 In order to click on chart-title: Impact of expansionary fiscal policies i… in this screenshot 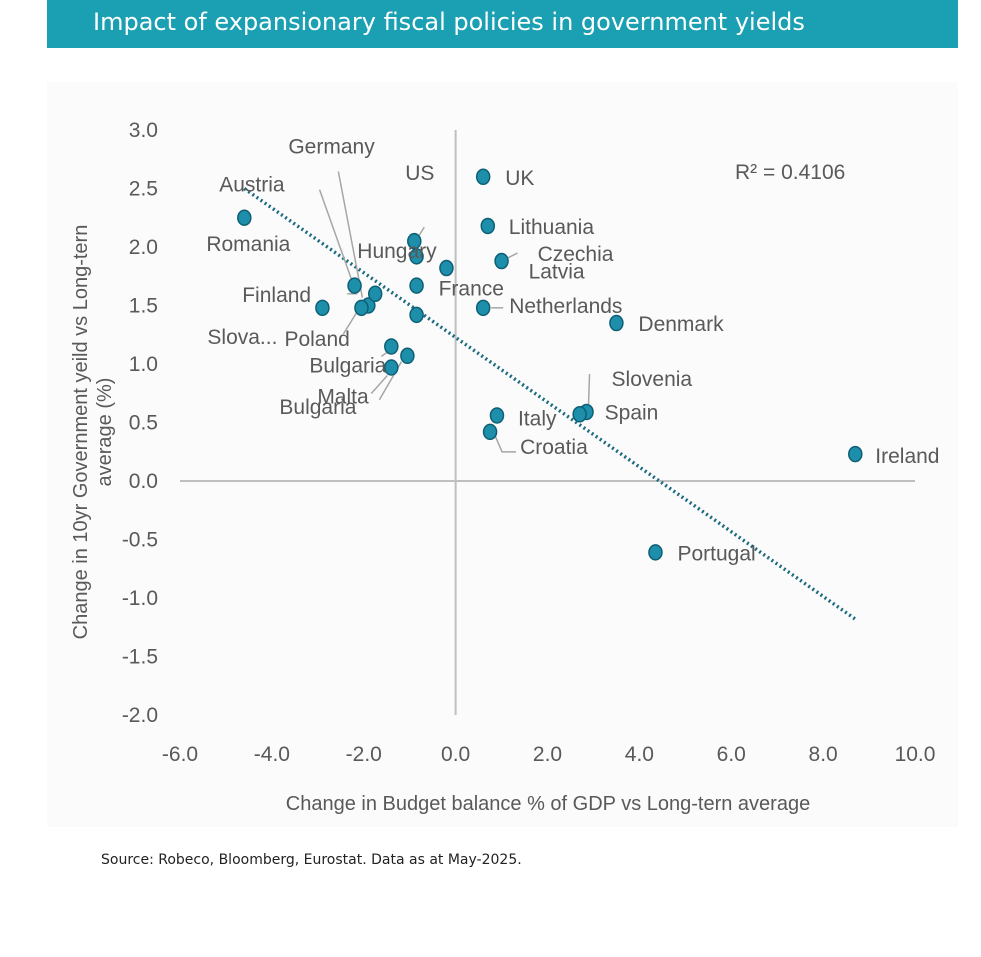, I will do `click(502, 24)`.